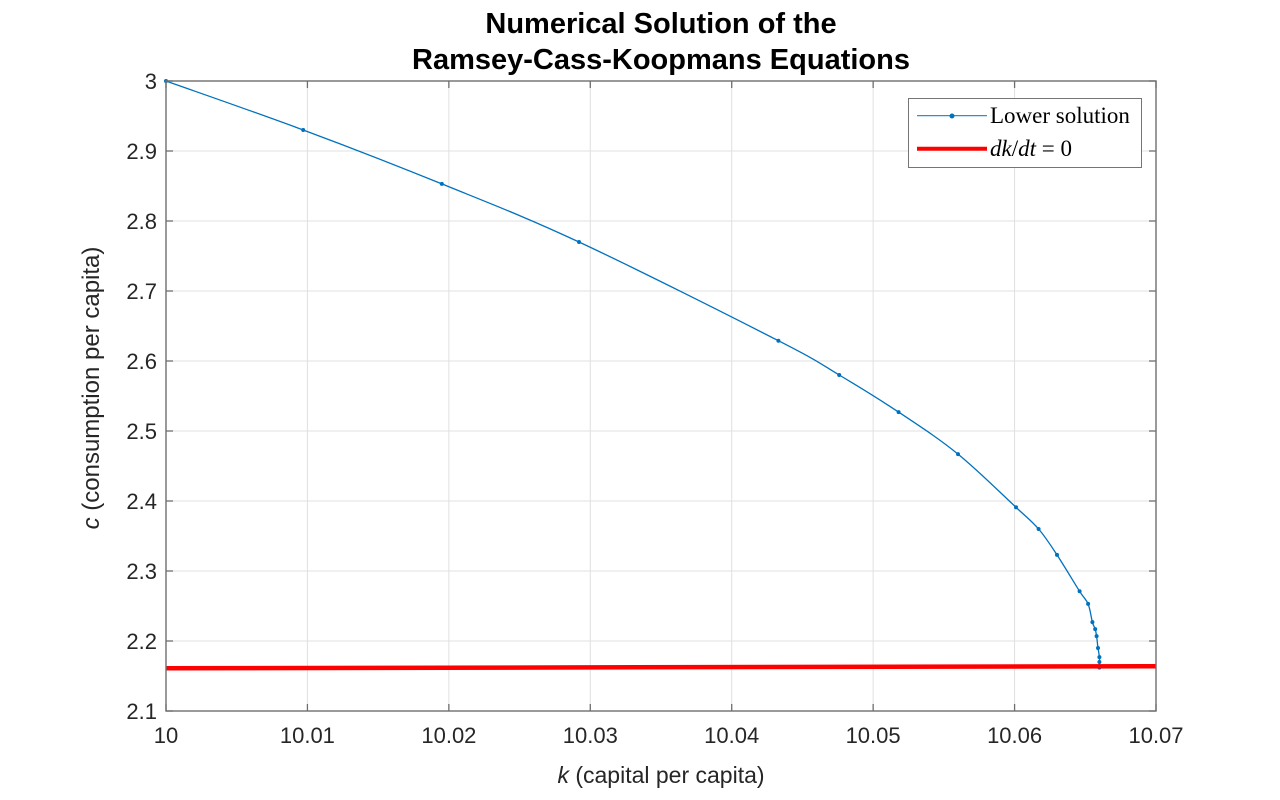  Describe the element at coordinates (1060, 115) in the screenshot. I see `legend-label-lower-solution: Lower solution` at that location.